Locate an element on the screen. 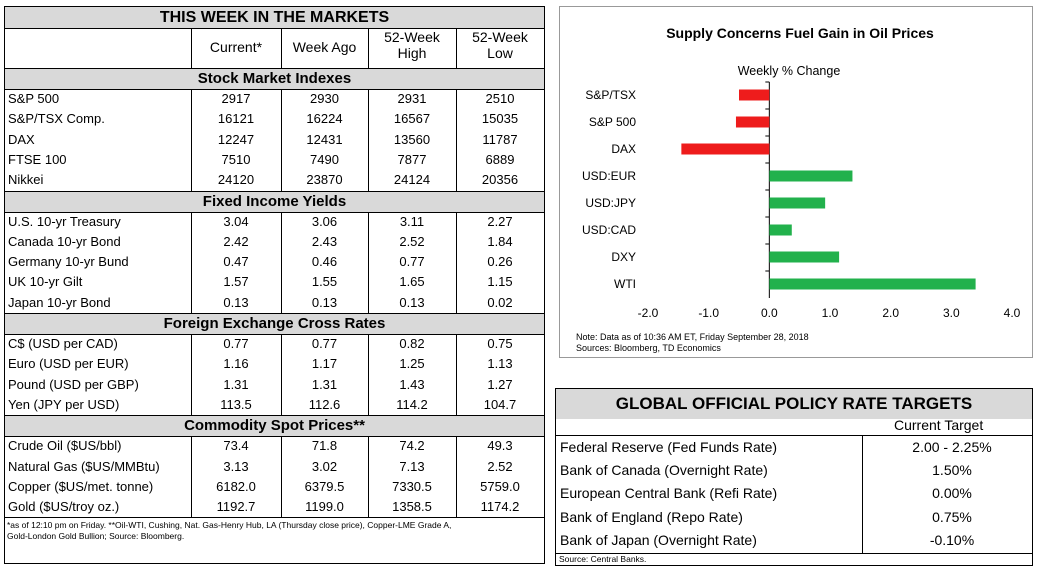  policy-bank-label: European Central Bank (Refi Rate) is located at coordinates (669, 493).